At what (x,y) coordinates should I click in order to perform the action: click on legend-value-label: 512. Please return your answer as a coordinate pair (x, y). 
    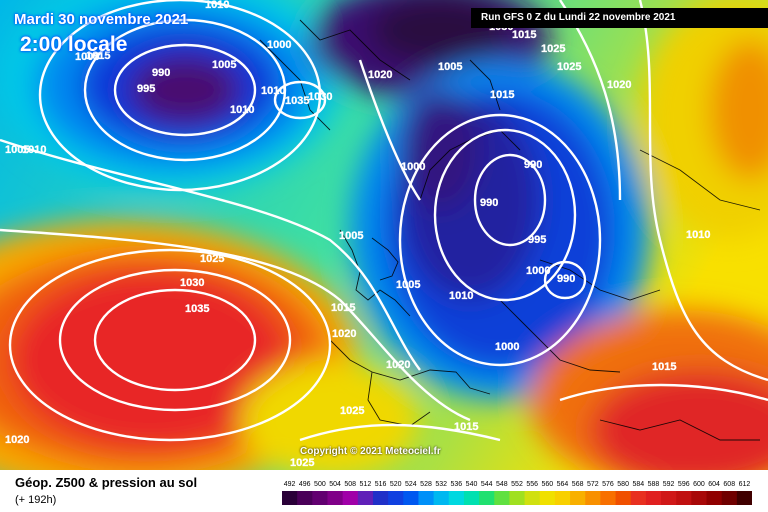
    Looking at the image, I should click on (366, 484).